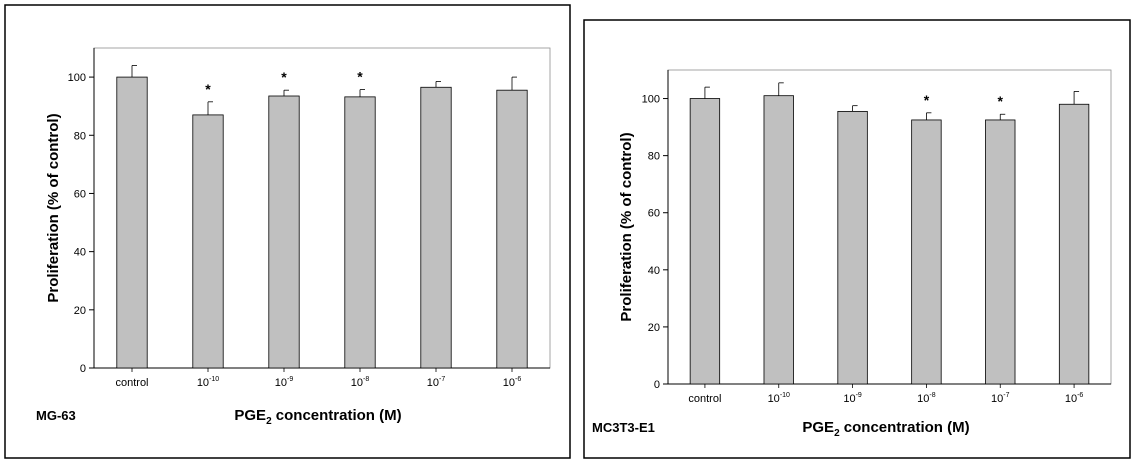 Image resolution: width=1134 pixels, height=464 pixels. What do you see at coordinates (56, 415) in the screenshot?
I see `cell-line-label: MG-63` at bounding box center [56, 415].